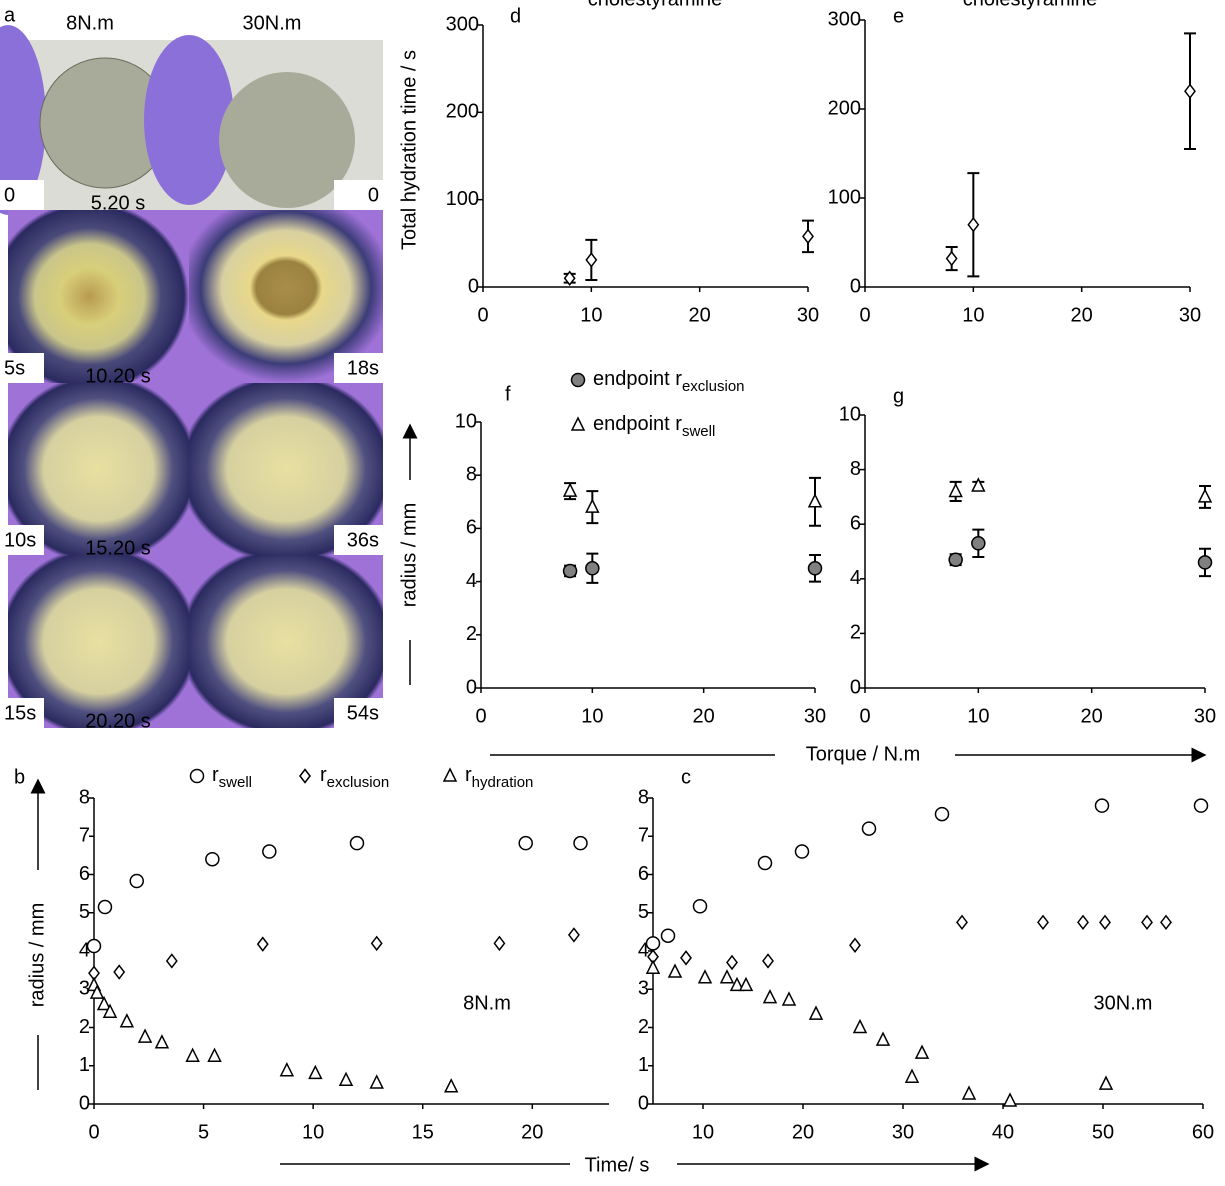  I want to click on panel-label: c, so click(686, 777).